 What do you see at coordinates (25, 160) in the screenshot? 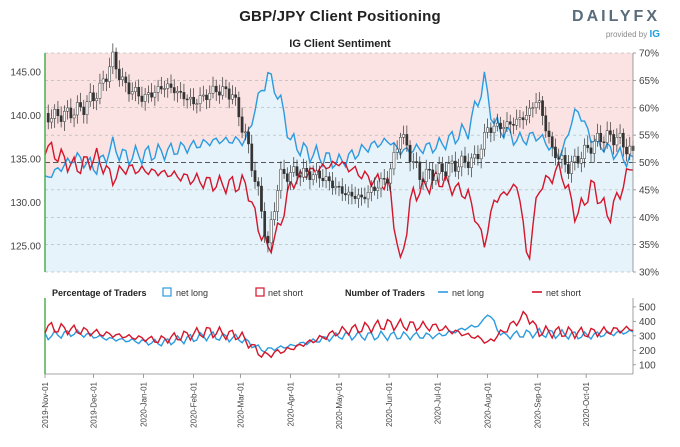
I see `price-tick-label: 135.00` at bounding box center [25, 160].